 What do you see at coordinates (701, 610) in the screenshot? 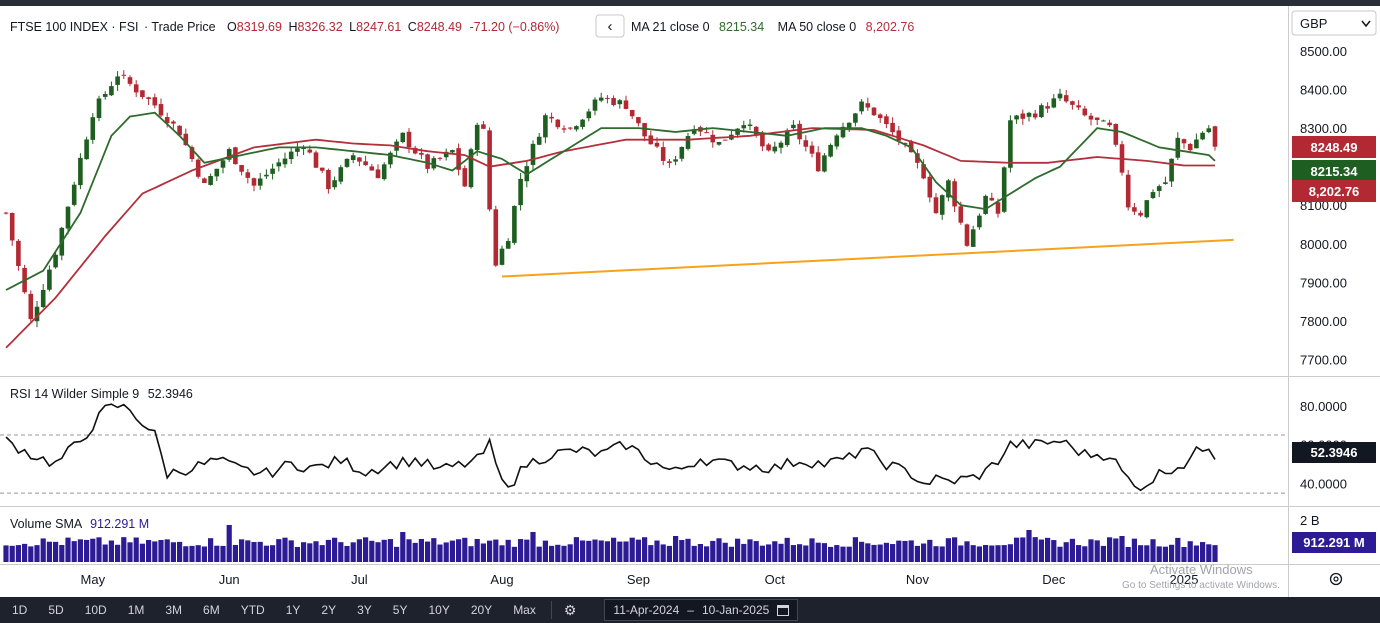
I see `date-range-picker: 11-Apr-2024 – 10-Jan-2025` at bounding box center [701, 610].